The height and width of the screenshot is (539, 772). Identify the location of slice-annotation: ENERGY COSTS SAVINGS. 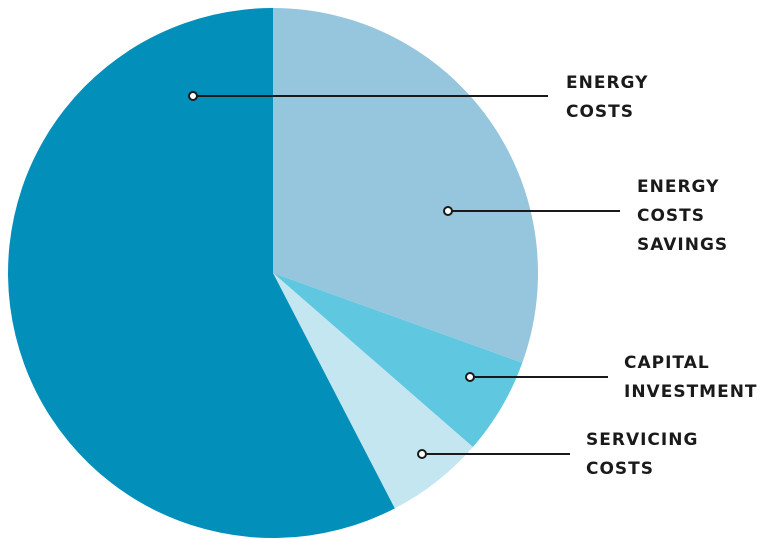
(585, 216).